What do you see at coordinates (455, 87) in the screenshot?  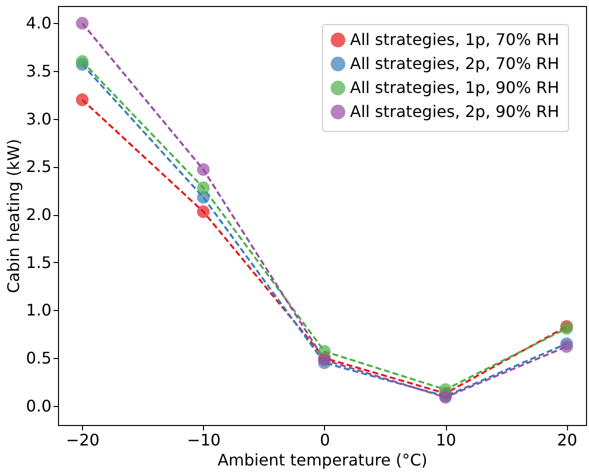 I see `legend-label: All strategies, 1p, 90% RH` at bounding box center [455, 87].